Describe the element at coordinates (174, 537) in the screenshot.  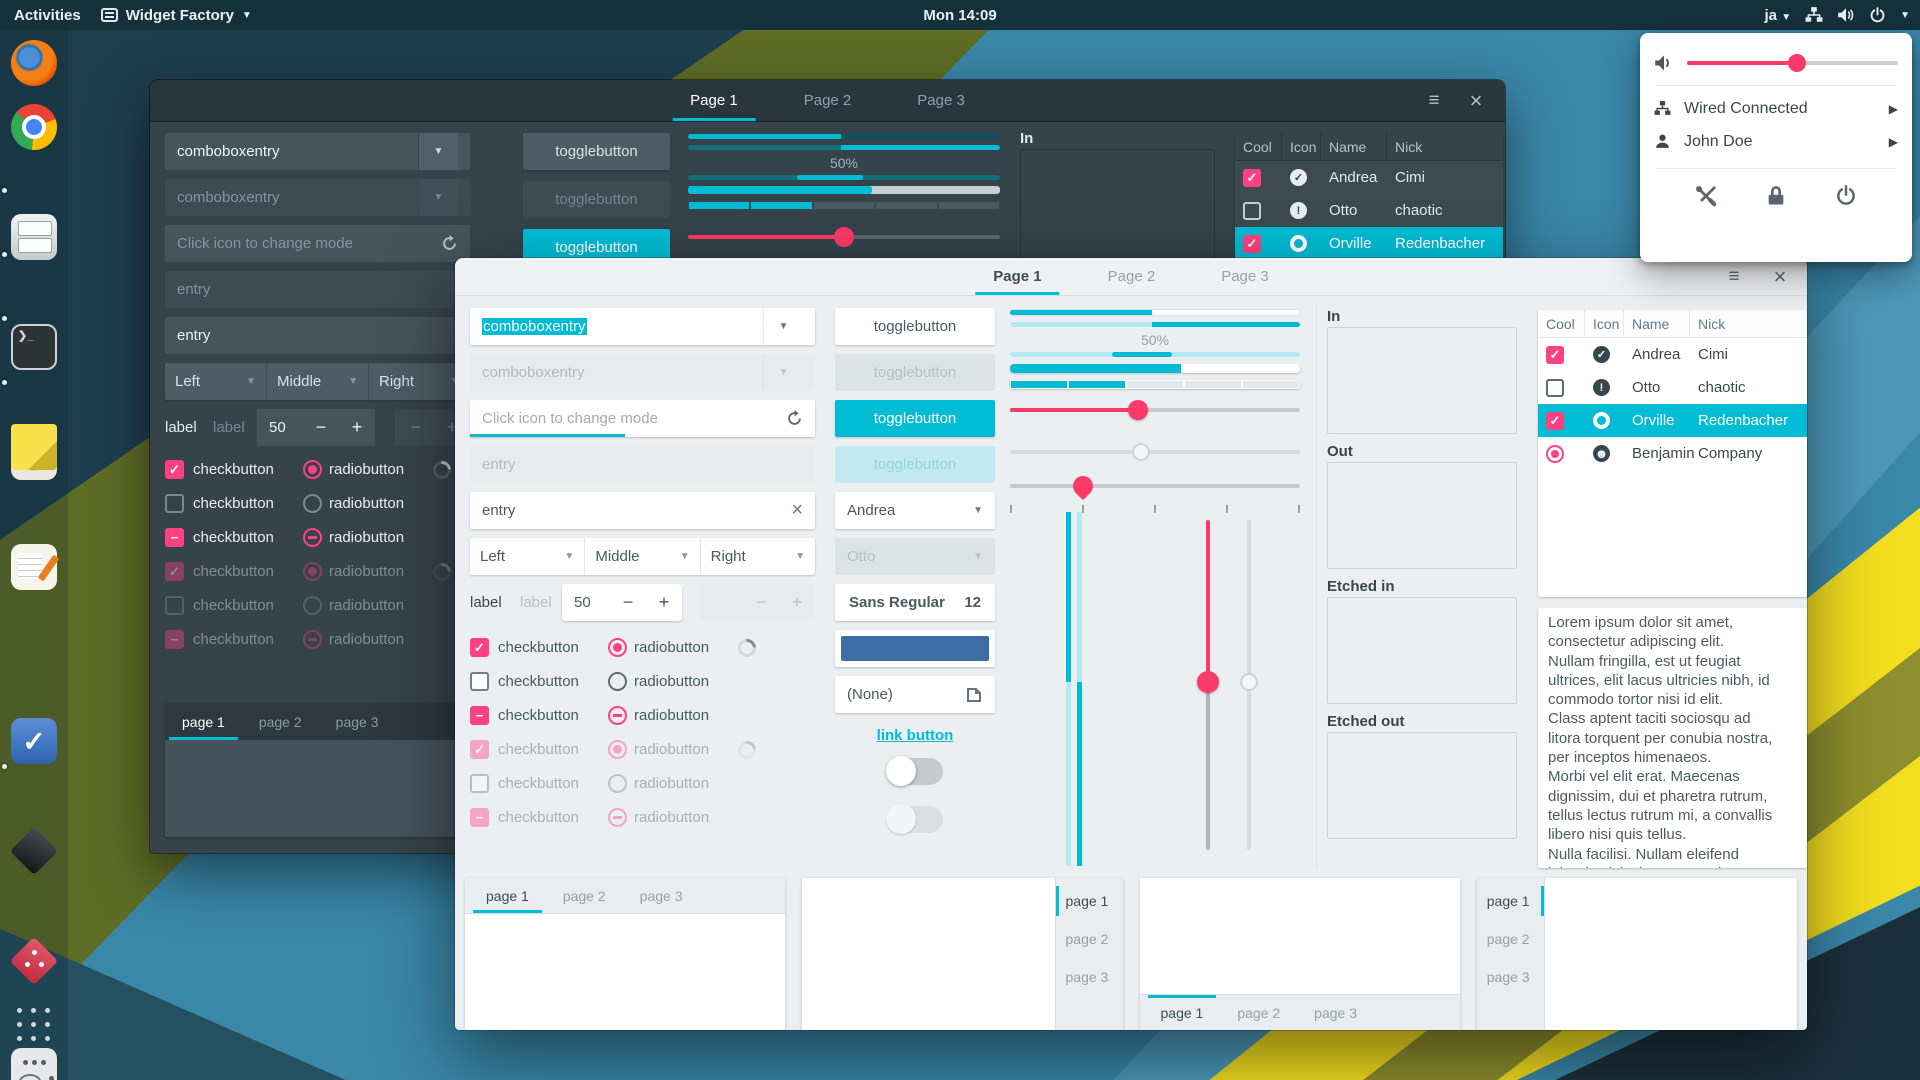
I see `checkbox-mixed` at that location.